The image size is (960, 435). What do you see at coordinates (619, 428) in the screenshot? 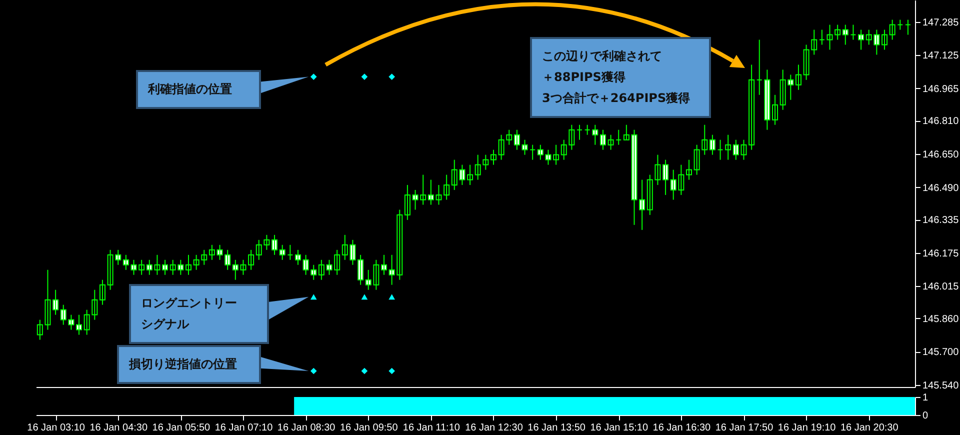
I see `x-tick-label: 16 Jan 15:10` at bounding box center [619, 428].